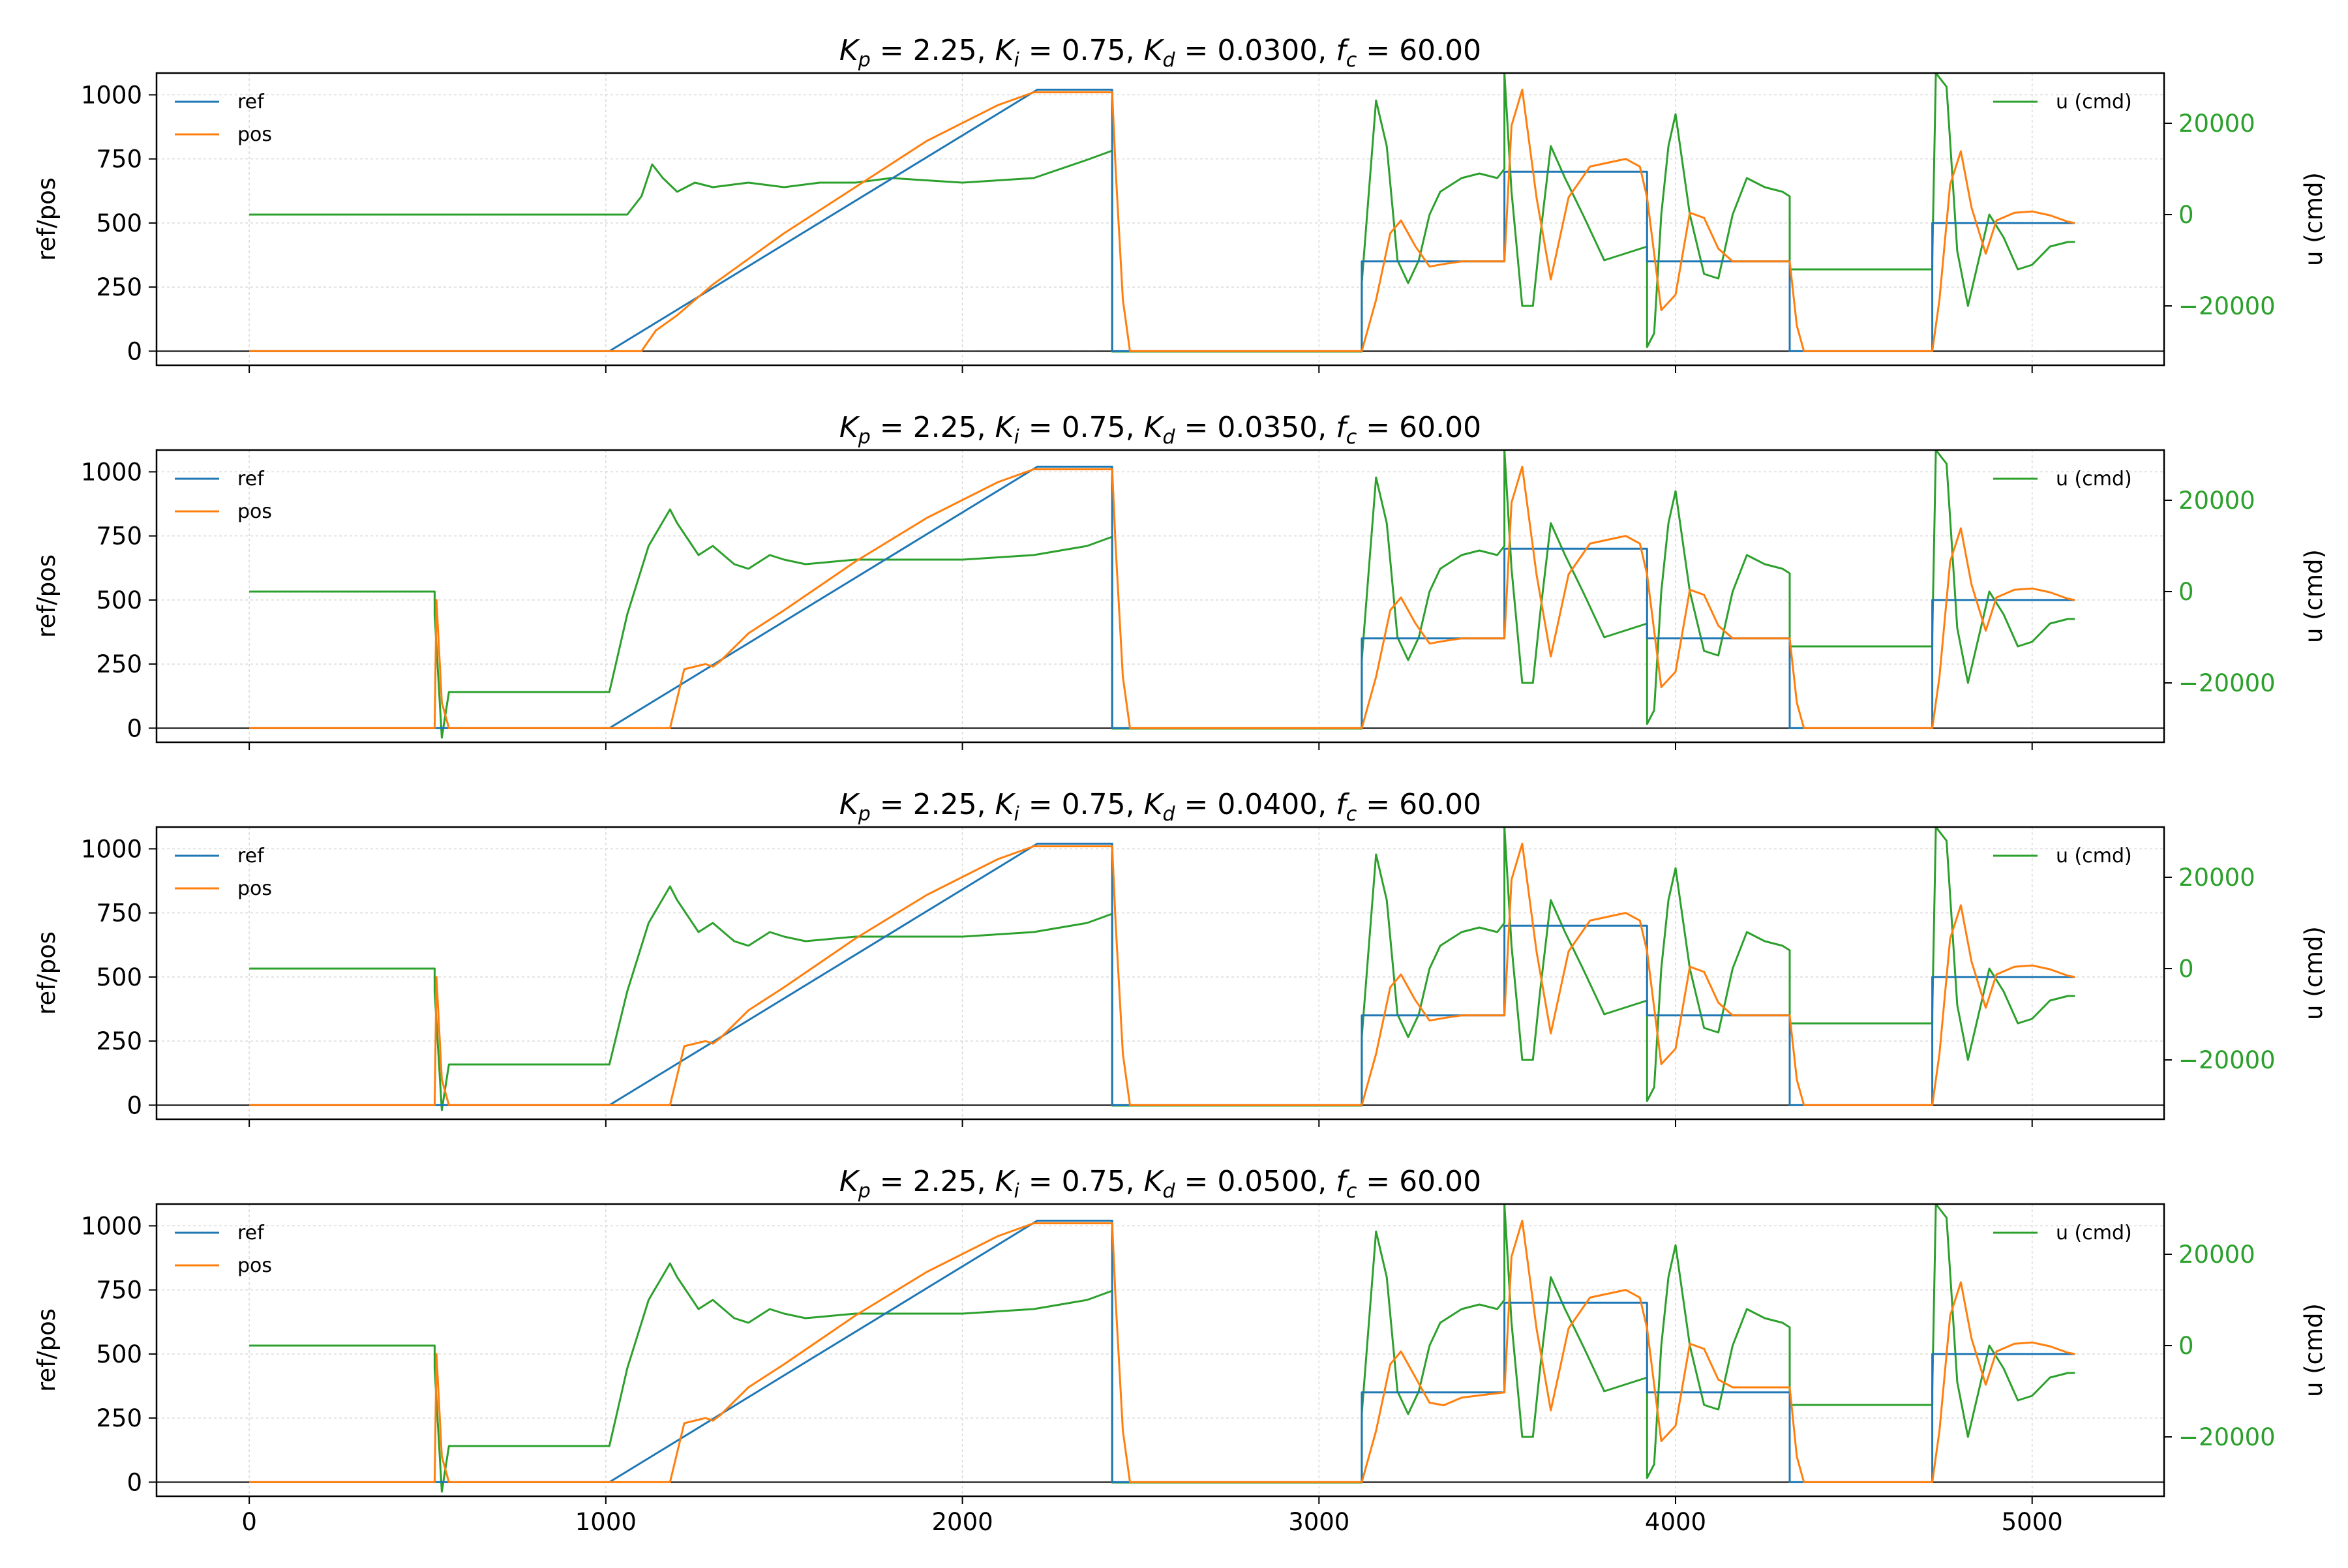  What do you see at coordinates (1319, 1522) in the screenshot?
I see `x-tick-label: 3000` at bounding box center [1319, 1522].